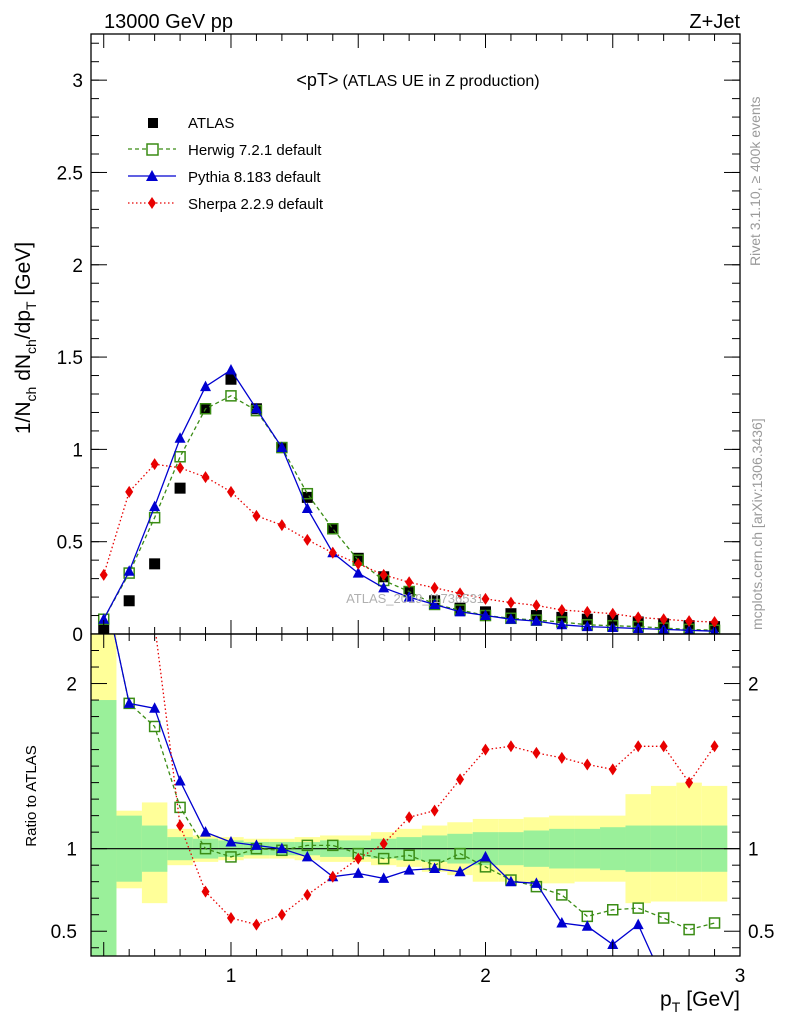 The height and width of the screenshot is (1024, 786). I want to click on x-tick-label: 3, so click(740, 976).